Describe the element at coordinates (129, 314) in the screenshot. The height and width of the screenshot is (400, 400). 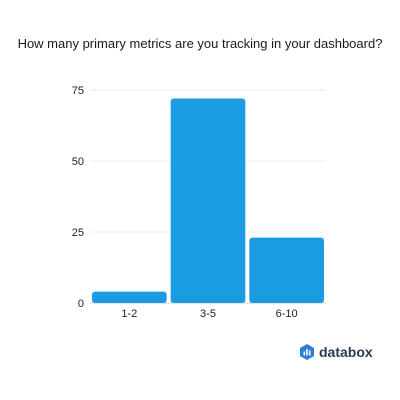
I see `x-tick-label: 1-2` at that location.